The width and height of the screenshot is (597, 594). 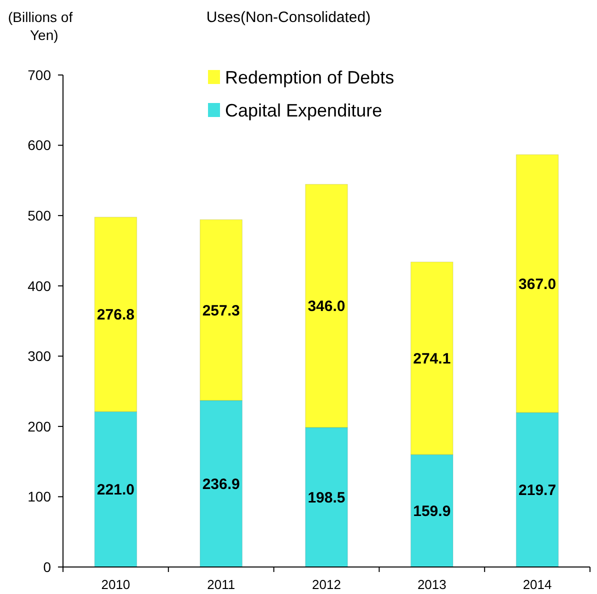 What do you see at coordinates (47, 566) in the screenshot?
I see `y-tick-label: 0` at bounding box center [47, 566].